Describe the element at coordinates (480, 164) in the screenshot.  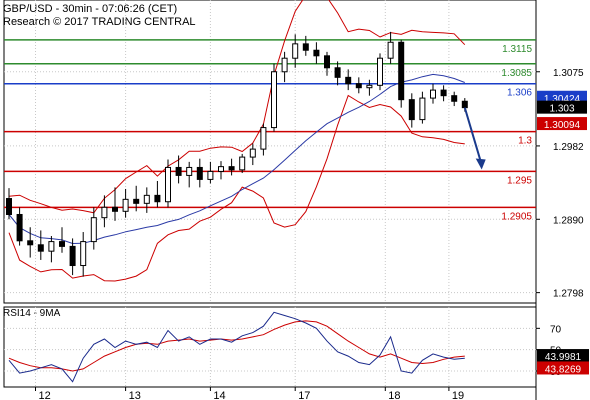
I see `forecast-arrow-head` at that location.